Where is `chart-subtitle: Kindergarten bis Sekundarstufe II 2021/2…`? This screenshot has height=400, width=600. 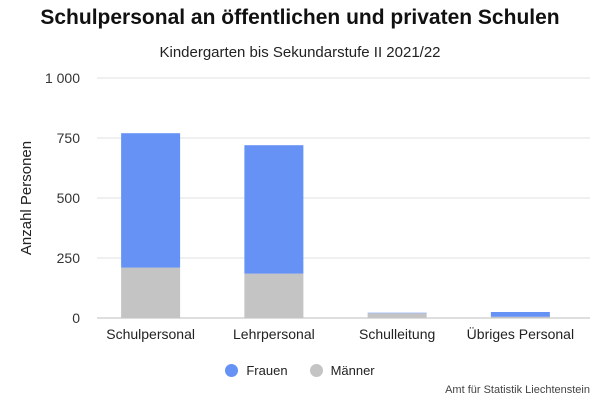 chart-subtitle: Kindergarten bis Sekundarstufe II 2021/2… is located at coordinates (300, 52).